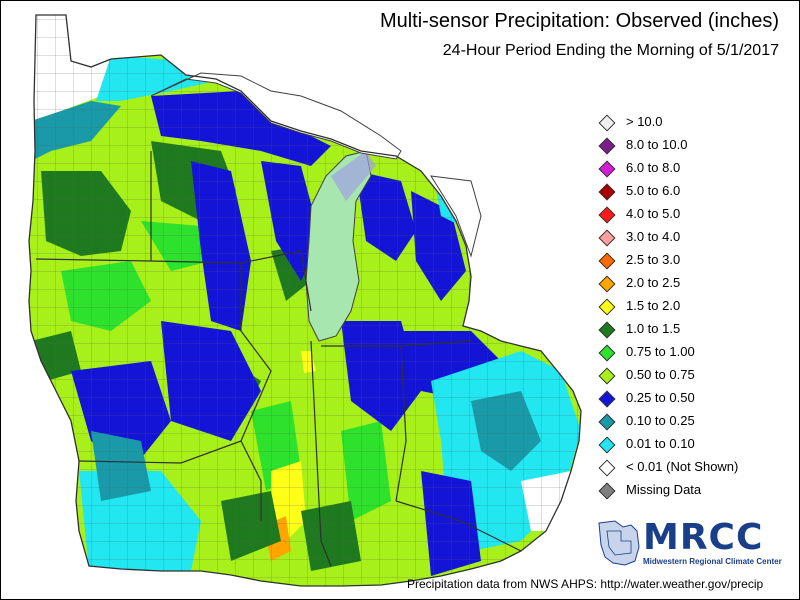 Image resolution: width=800 pixels, height=600 pixels. Describe the element at coordinates (619, 543) in the screenshot. I see `mrcc-map-icon` at that location.